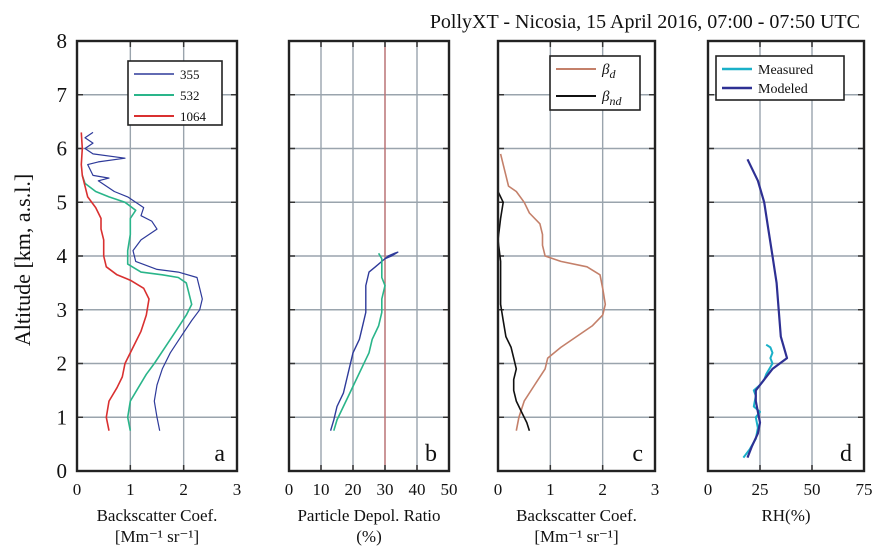 Image resolution: width=875 pixels, height=546 pixels. What do you see at coordinates (62, 471) in the screenshot?
I see `y-tick-label: 0` at bounding box center [62, 471].